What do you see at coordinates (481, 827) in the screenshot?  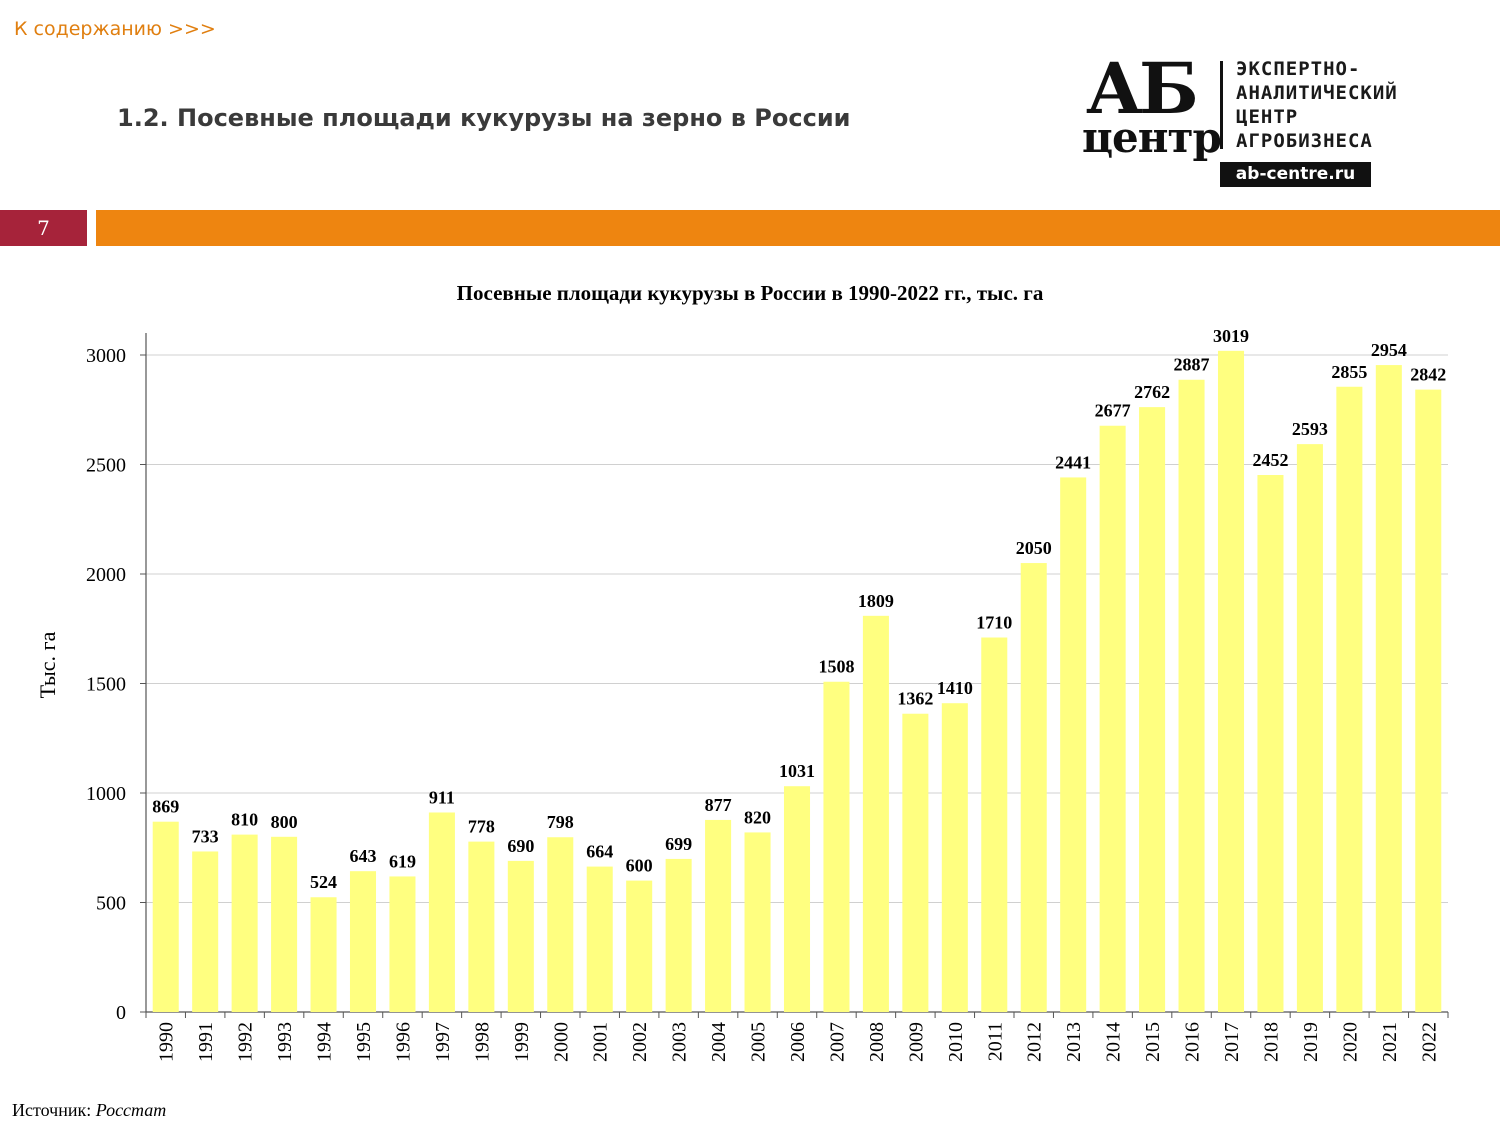 I see `data-label: 778` at bounding box center [481, 827].